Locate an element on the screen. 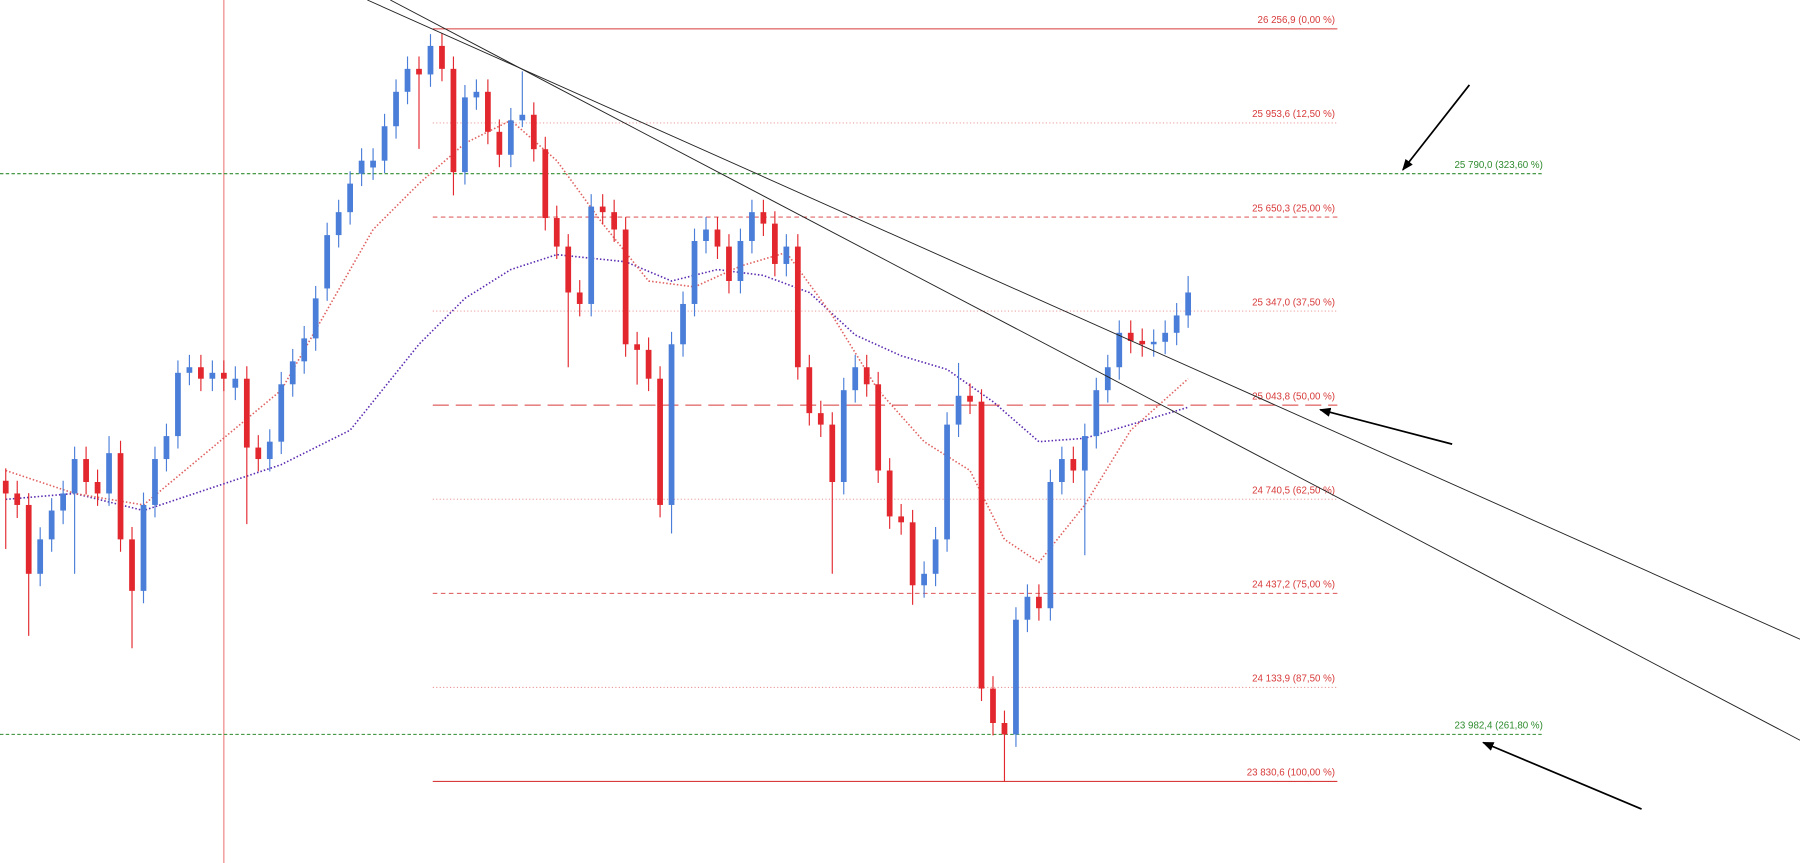  extension-level-label: 23 982,4 (261,80 %) is located at coordinates (1498, 726).